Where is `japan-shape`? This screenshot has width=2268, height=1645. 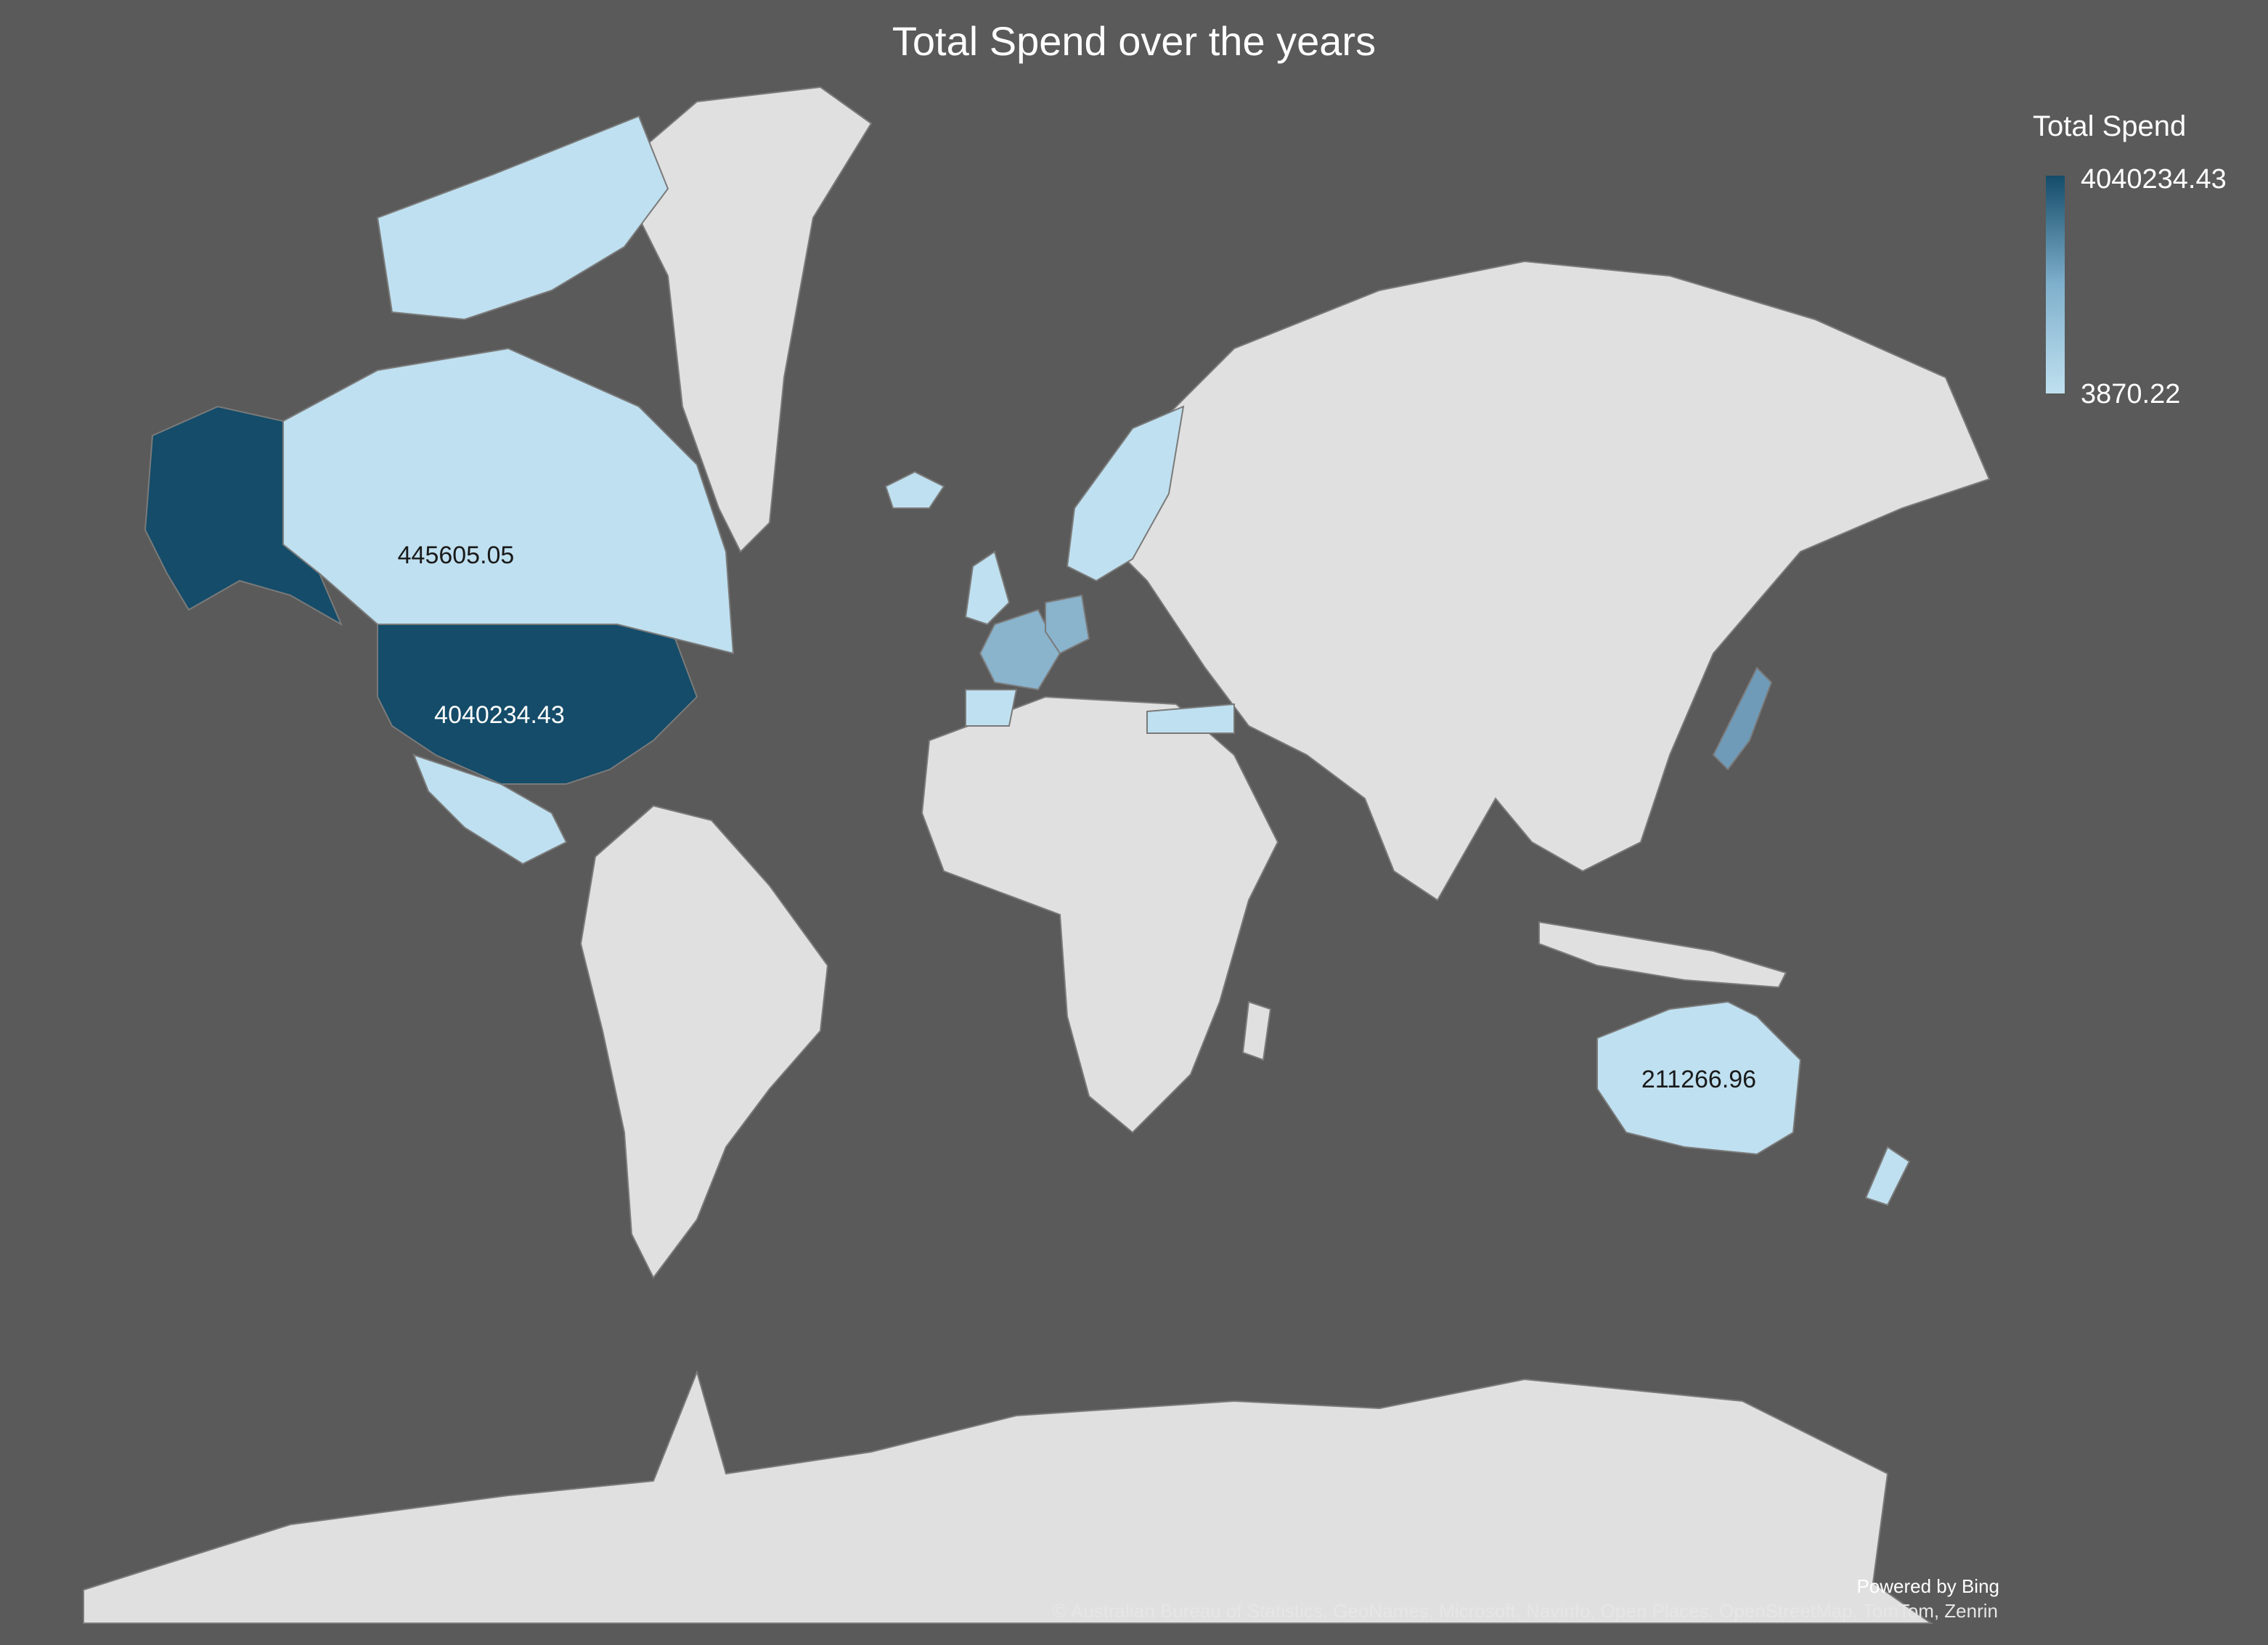
japan-shape is located at coordinates (1743, 718).